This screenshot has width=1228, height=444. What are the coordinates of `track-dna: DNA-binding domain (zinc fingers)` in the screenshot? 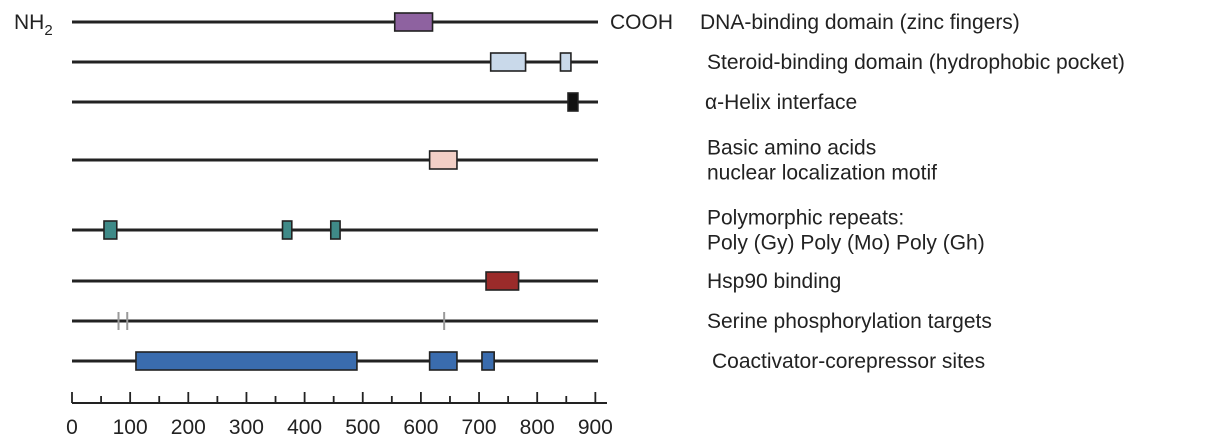 It's located at (546, 22).